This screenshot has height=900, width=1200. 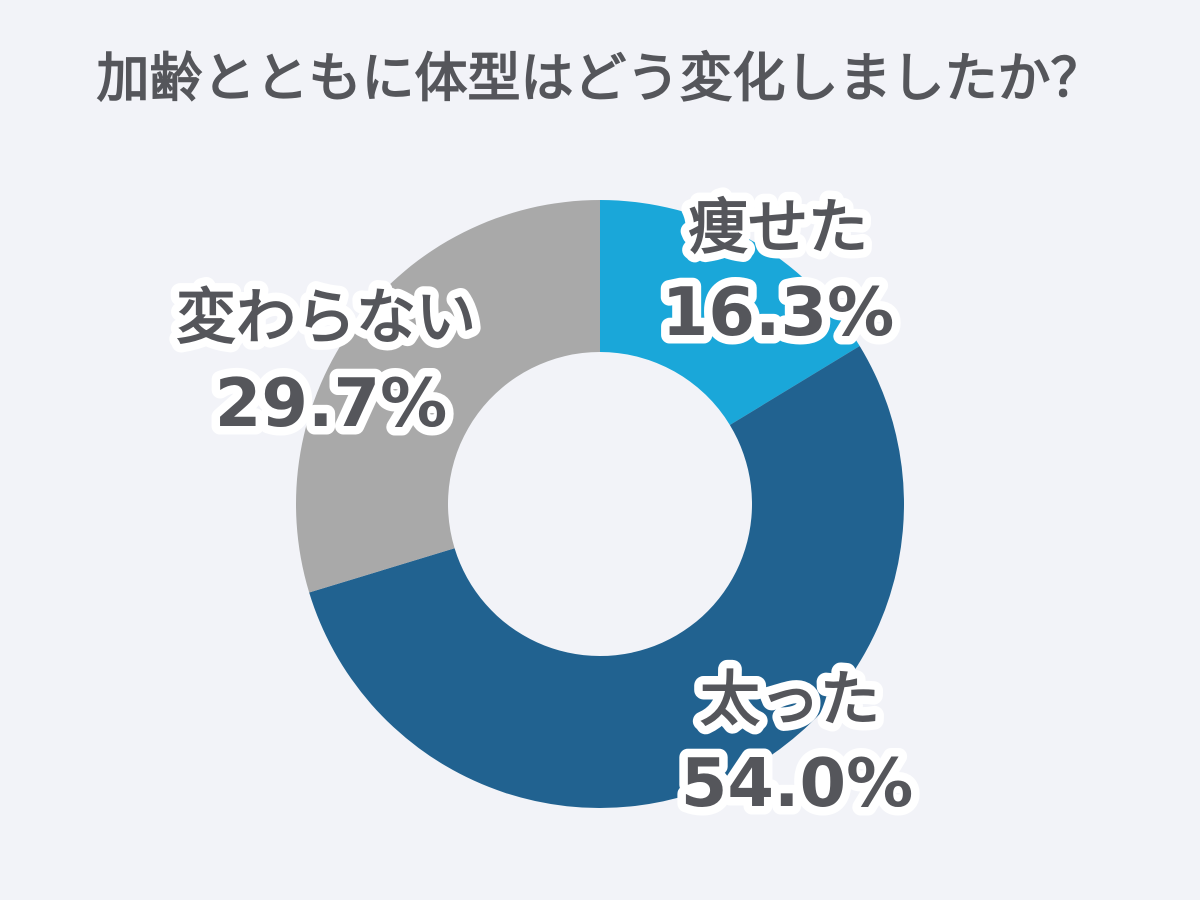 I want to click on chart-title: 加齢とともに体型はどう変化しましたか？, so click(x=600, y=78).